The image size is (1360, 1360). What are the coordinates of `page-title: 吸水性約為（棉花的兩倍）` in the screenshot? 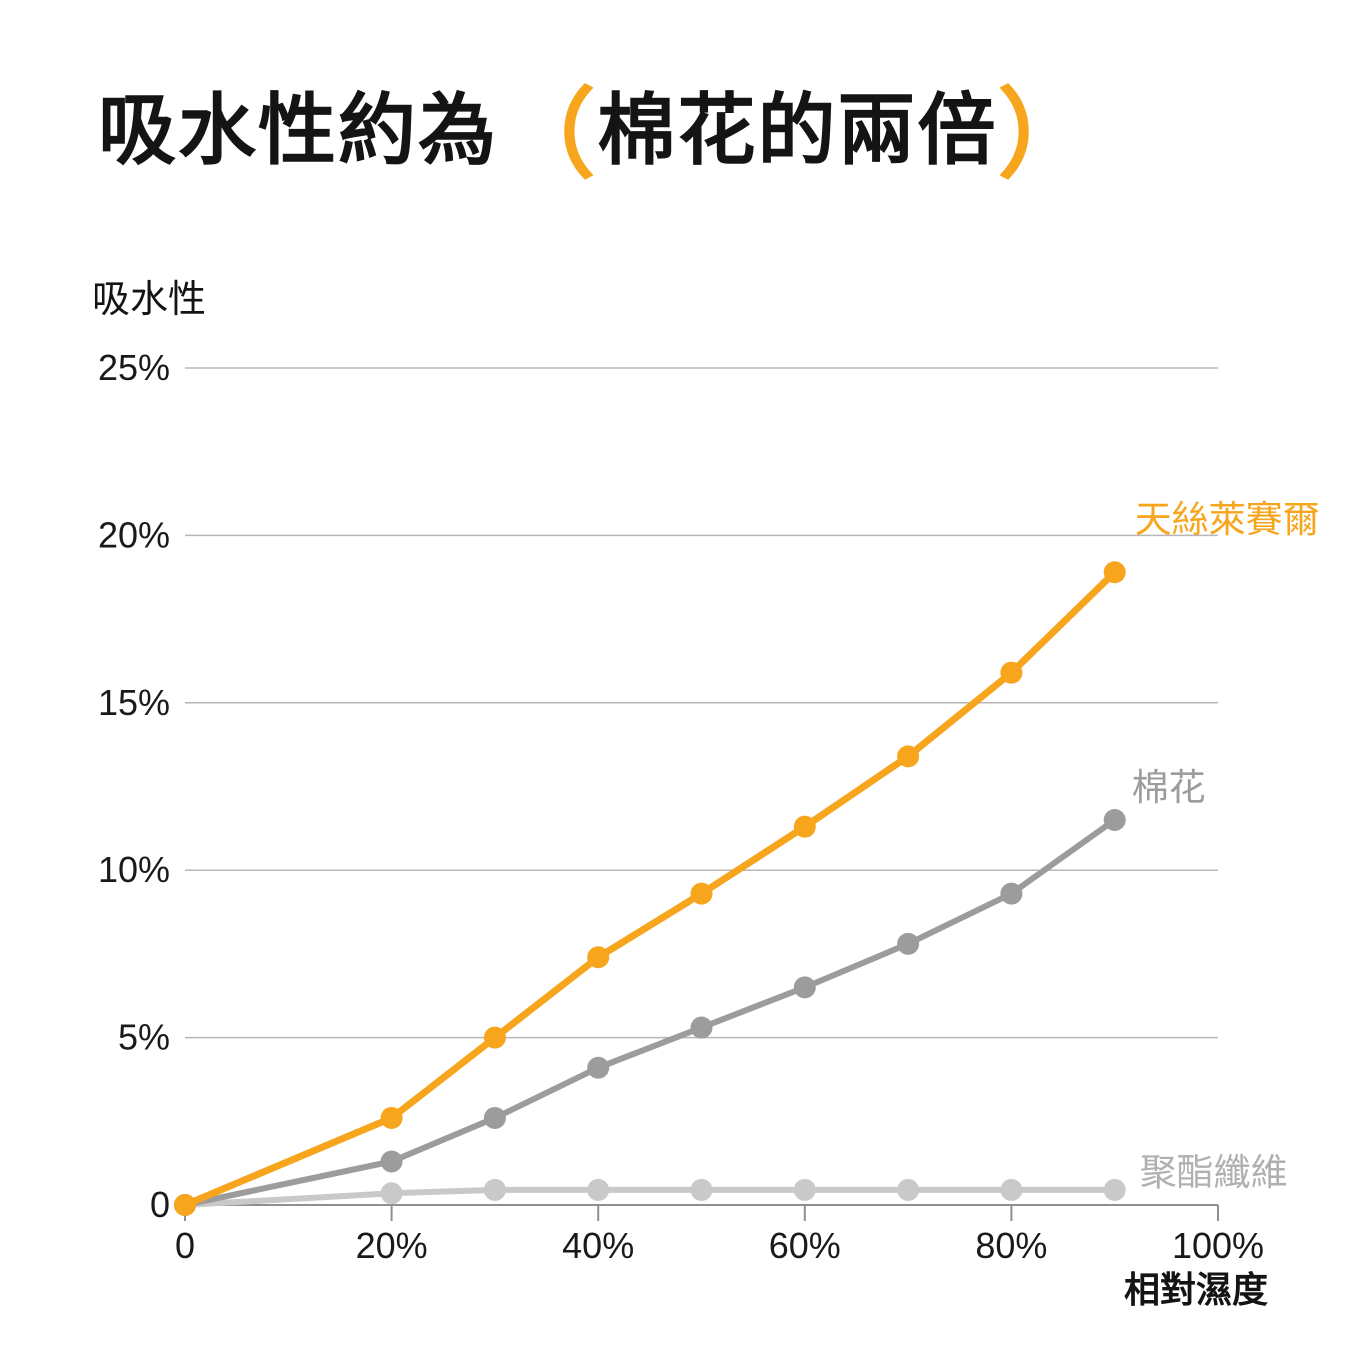 It's located at (597, 130).